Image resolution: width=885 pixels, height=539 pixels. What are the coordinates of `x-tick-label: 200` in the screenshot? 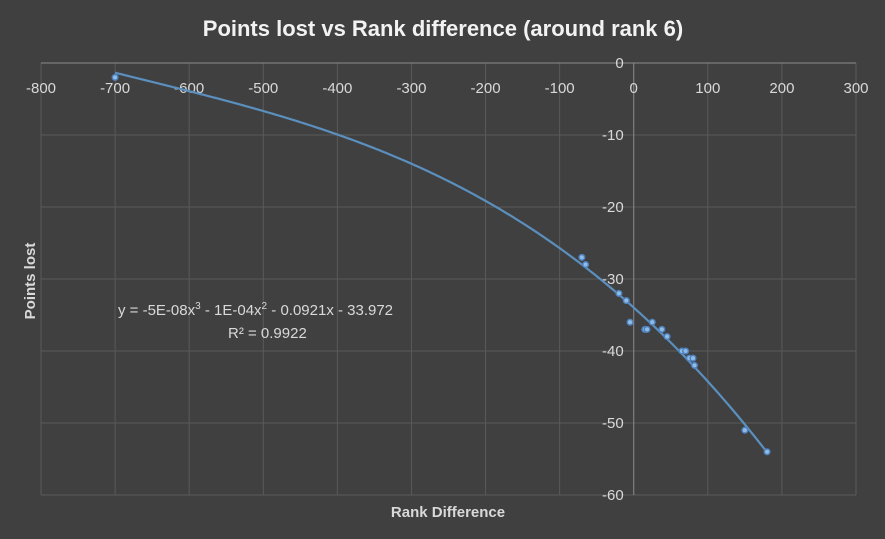 It's located at (781, 88).